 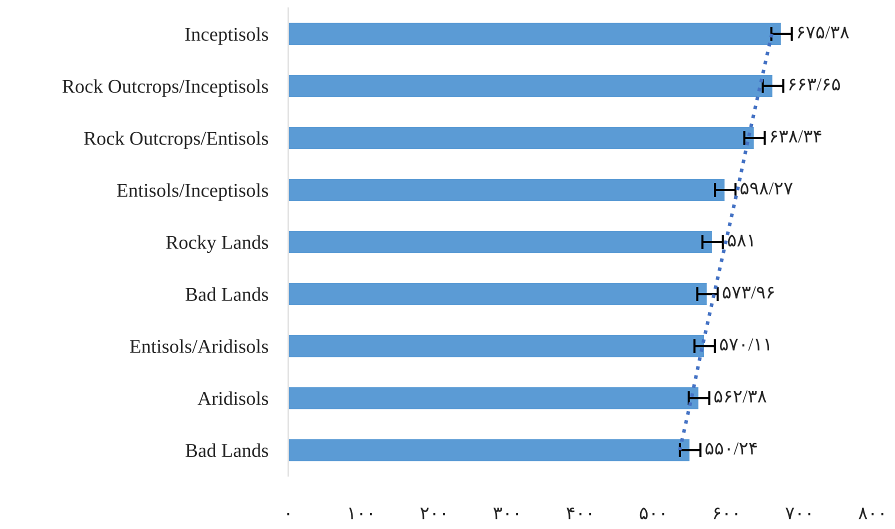 What do you see at coordinates (199, 346) in the screenshot?
I see `y-tick-label: Entisols/Aridisols` at bounding box center [199, 346].